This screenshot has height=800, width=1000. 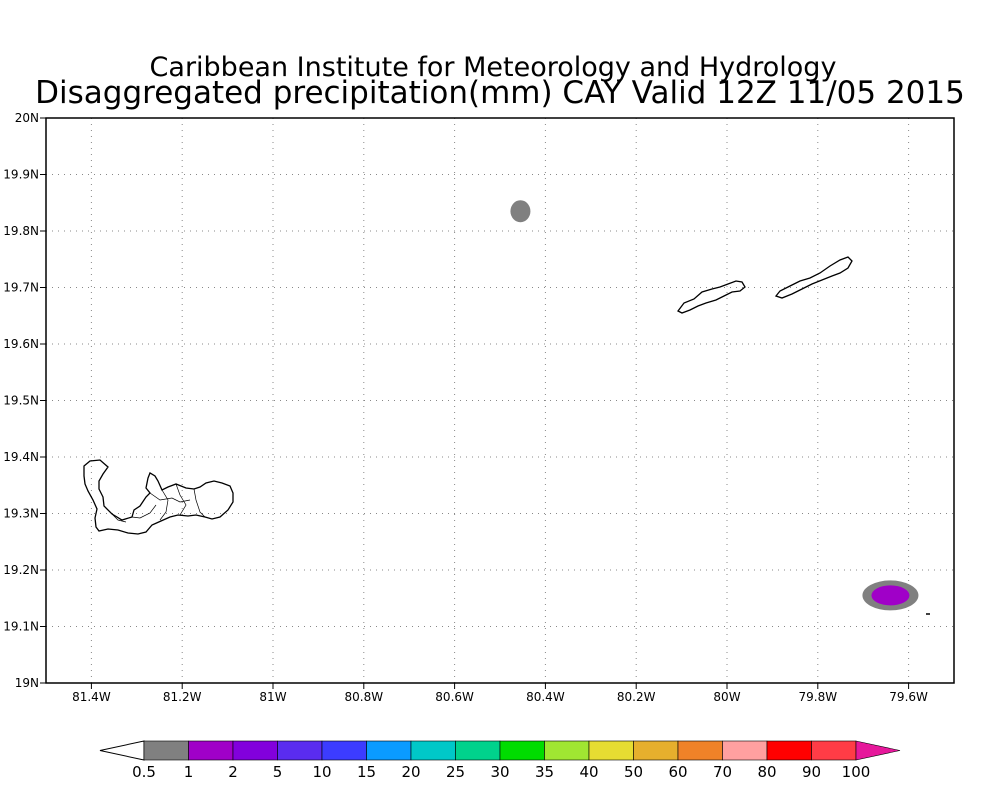 What do you see at coordinates (455, 772) in the screenshot?
I see `colorbar-label: 25` at bounding box center [455, 772].